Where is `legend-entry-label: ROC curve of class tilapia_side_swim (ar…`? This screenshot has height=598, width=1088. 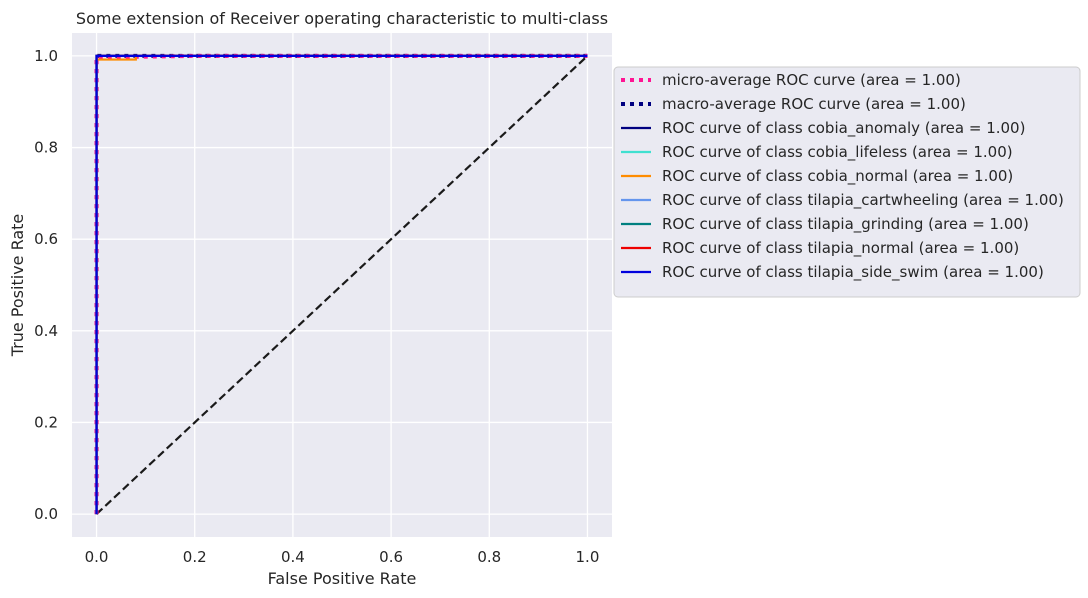
legend-entry-label: ROC curve of class tilapia_side_swim (ar… is located at coordinates (853, 272).